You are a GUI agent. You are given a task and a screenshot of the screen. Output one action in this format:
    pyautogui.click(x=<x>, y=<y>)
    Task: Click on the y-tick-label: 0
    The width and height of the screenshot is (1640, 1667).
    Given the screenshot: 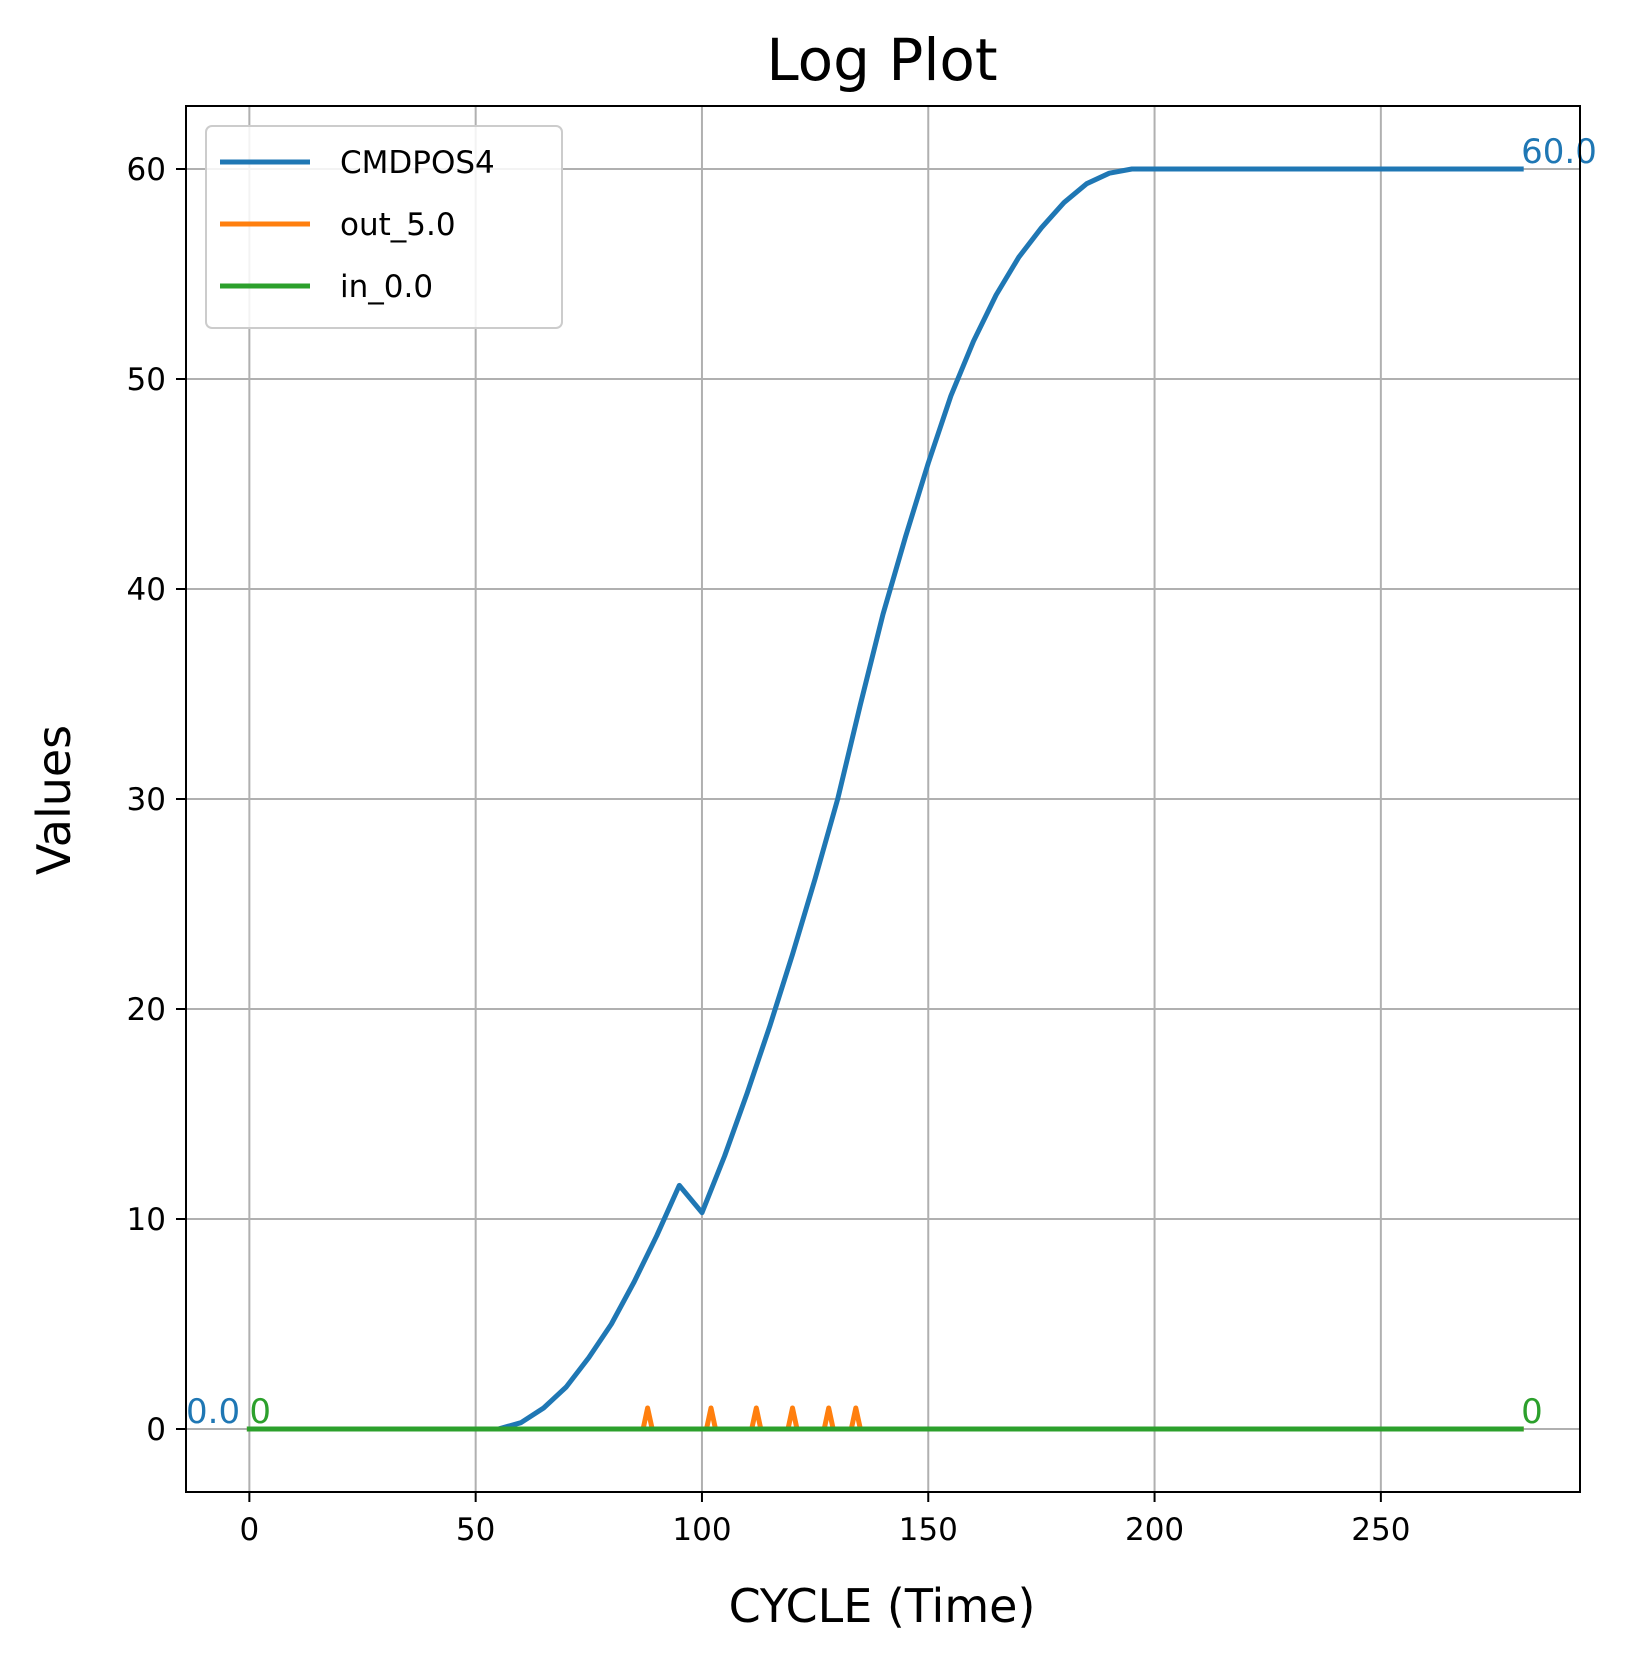 What is the action you would take?
    pyautogui.click(x=156, y=1430)
    